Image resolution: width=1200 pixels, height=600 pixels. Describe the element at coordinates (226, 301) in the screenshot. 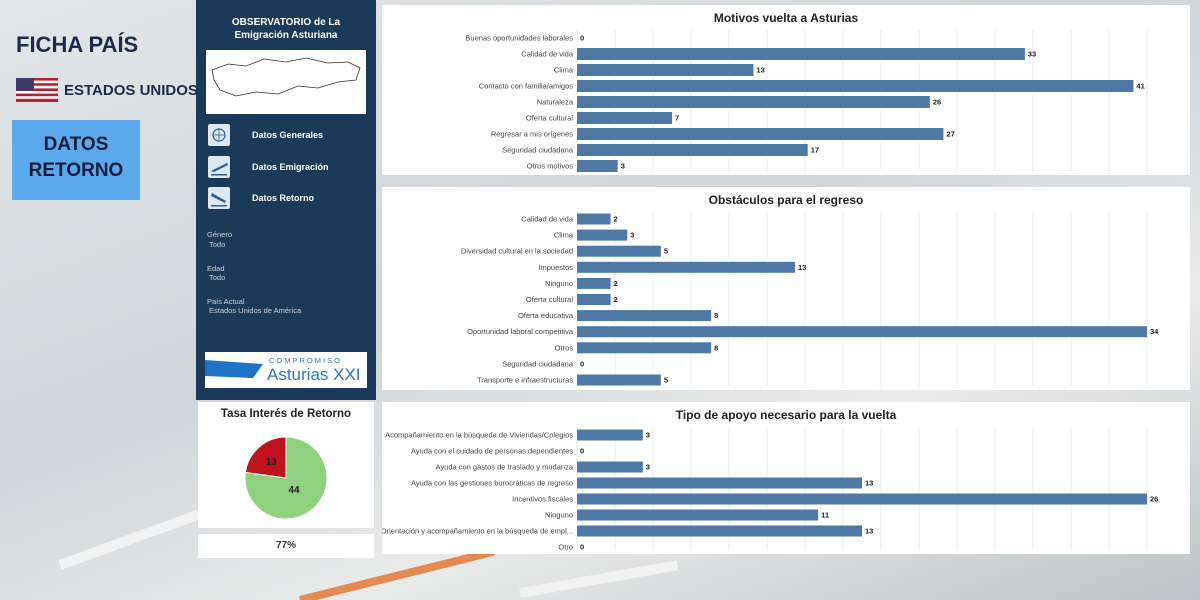

I see `filter-label-pais: País Actual` at that location.